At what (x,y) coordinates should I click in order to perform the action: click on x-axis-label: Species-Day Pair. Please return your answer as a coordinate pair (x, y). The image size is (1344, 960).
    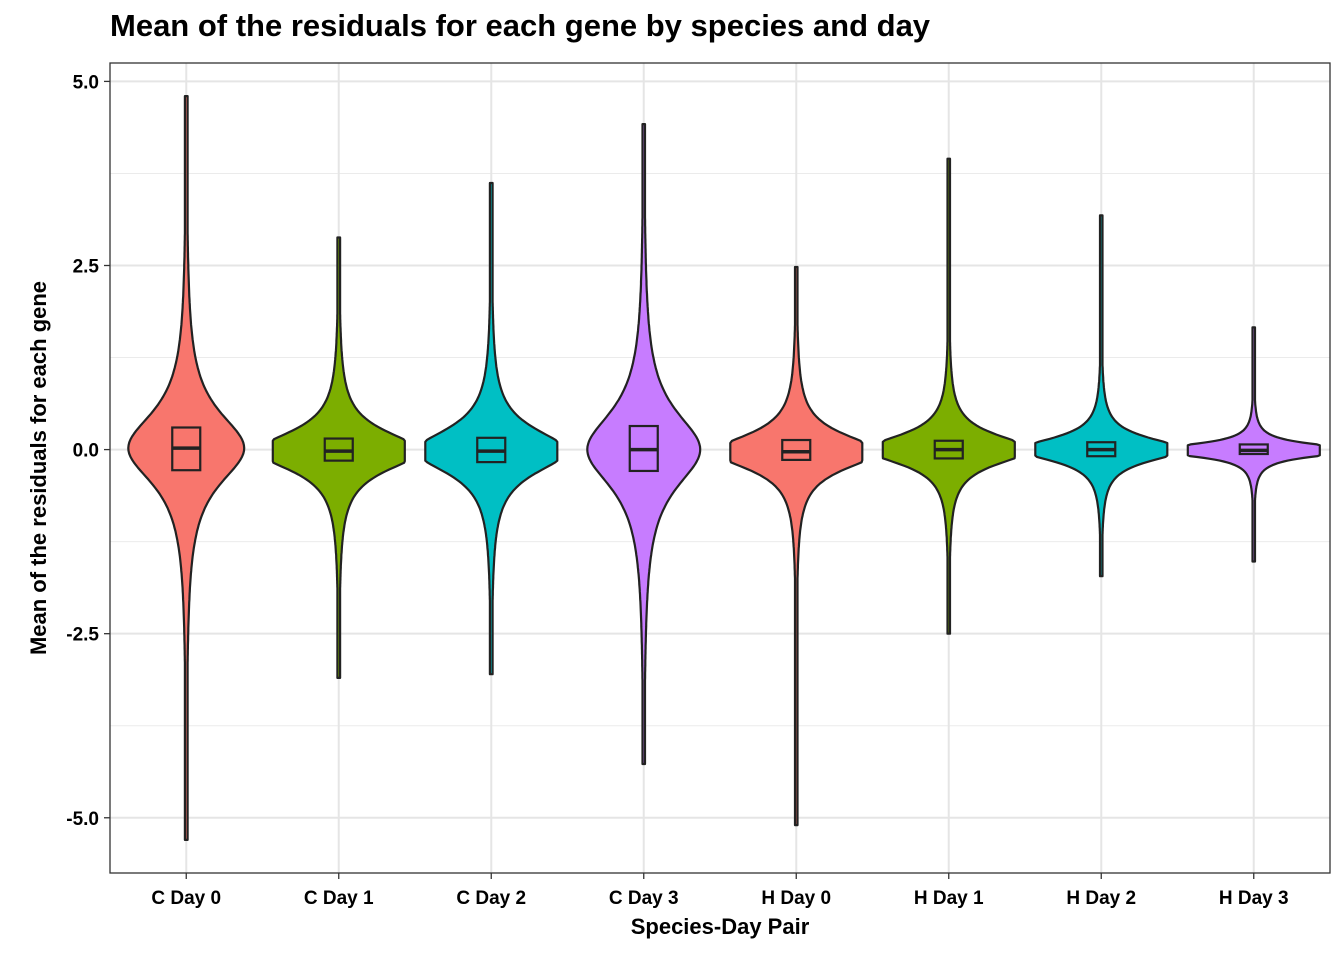
    Looking at the image, I should click on (720, 926).